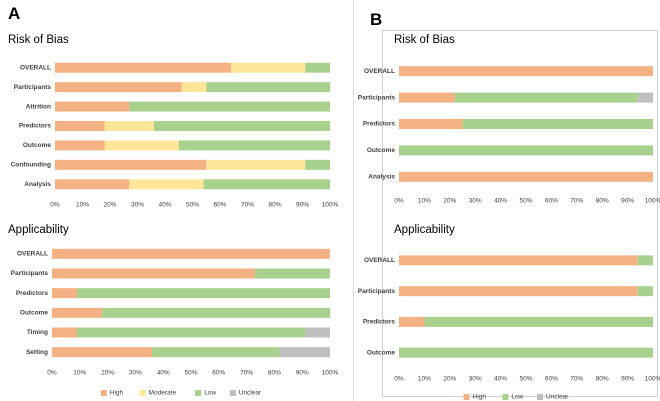  Describe the element at coordinates (602, 379) in the screenshot. I see `b-app-xtick-label: 80%` at that location.